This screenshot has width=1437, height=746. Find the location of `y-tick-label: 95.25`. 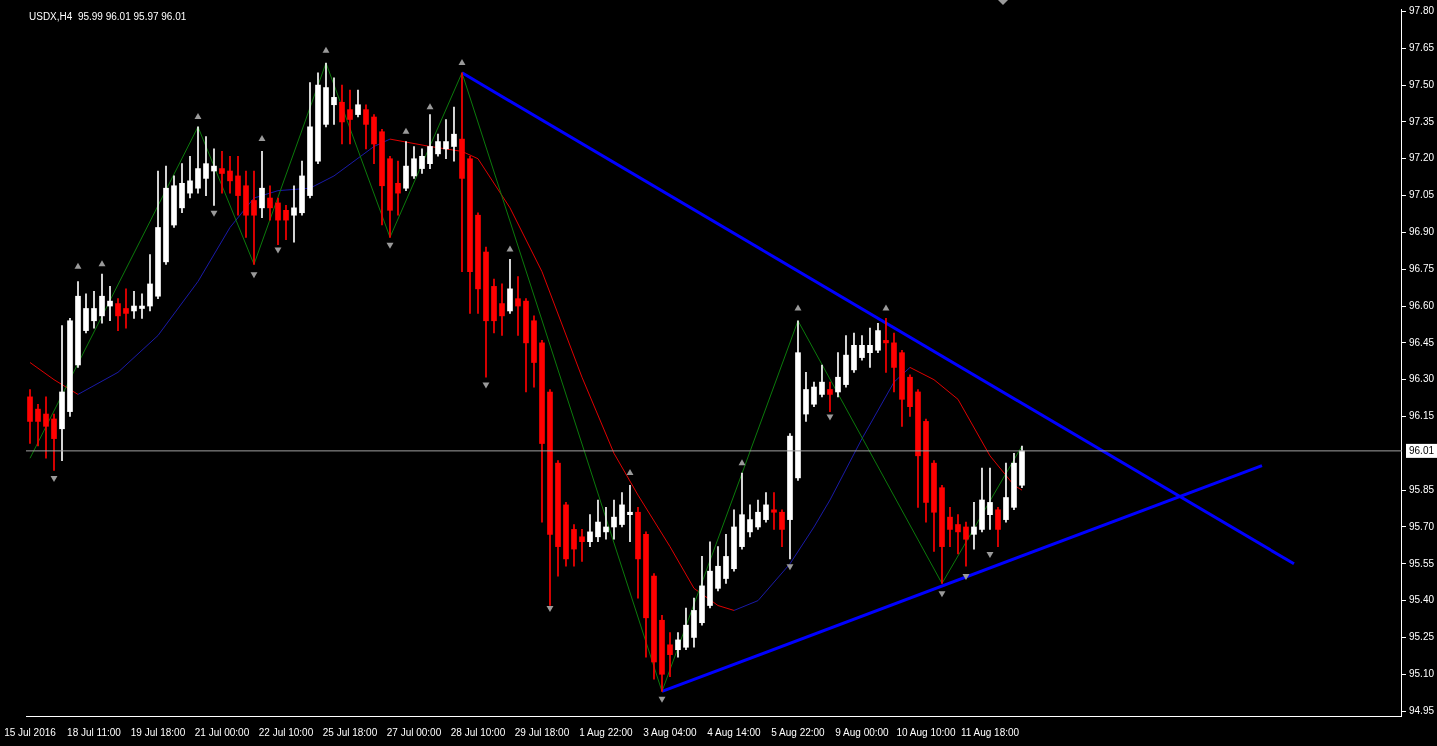

y-tick-label: 95.25 is located at coordinates (1421, 637).